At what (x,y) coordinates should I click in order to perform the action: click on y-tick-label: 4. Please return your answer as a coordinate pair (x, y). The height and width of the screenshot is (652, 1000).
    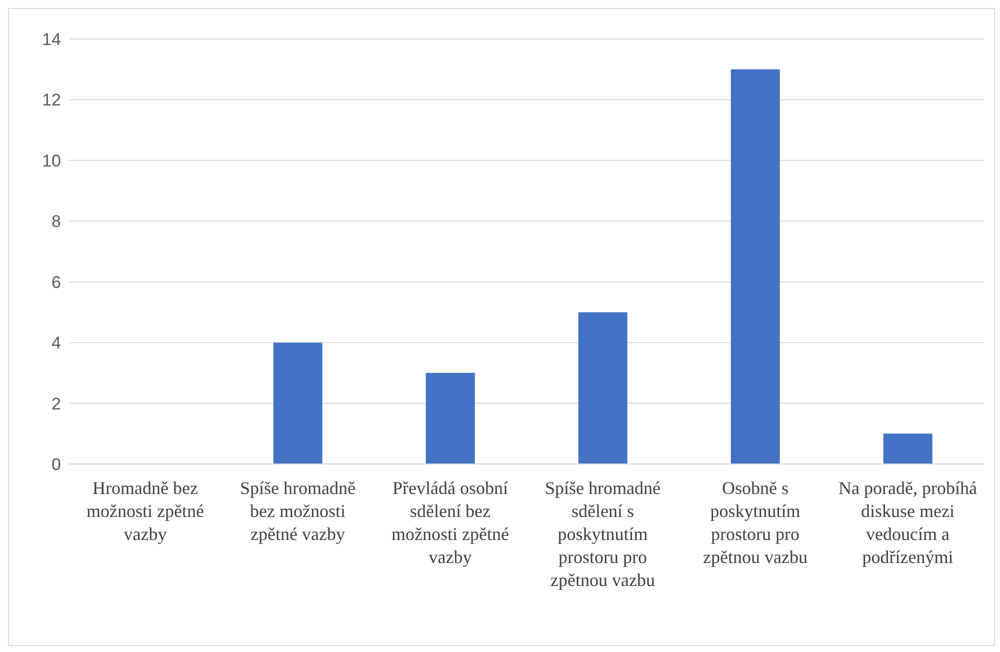
    Looking at the image, I should click on (56, 343).